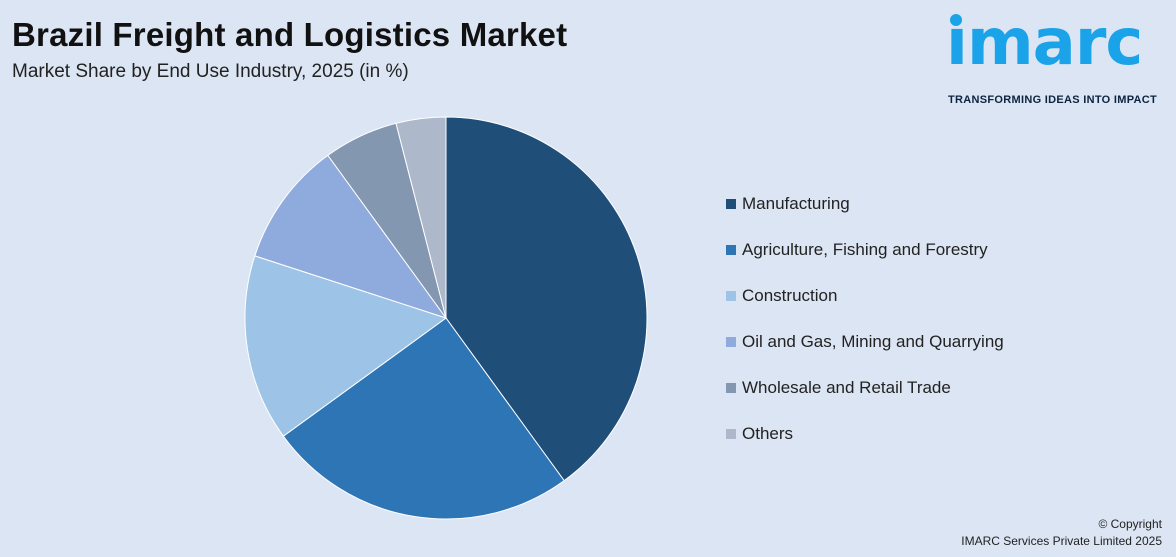 This screenshot has width=1176, height=557. Describe the element at coordinates (956, 20) in the screenshot. I see `logo-dot-icon` at that location.